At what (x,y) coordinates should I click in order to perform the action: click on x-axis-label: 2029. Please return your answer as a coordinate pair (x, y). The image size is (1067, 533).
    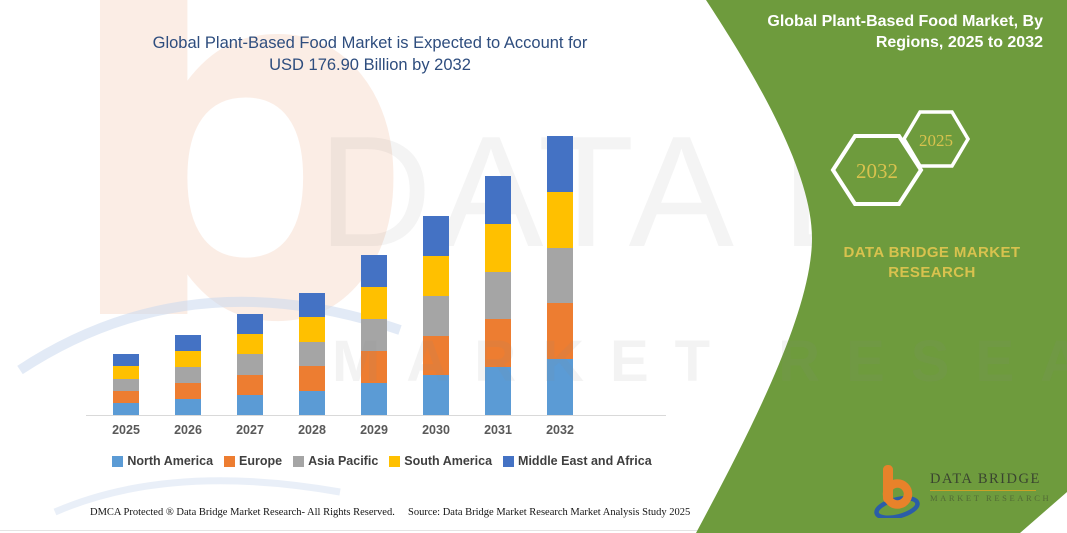
    Looking at the image, I should click on (374, 430).